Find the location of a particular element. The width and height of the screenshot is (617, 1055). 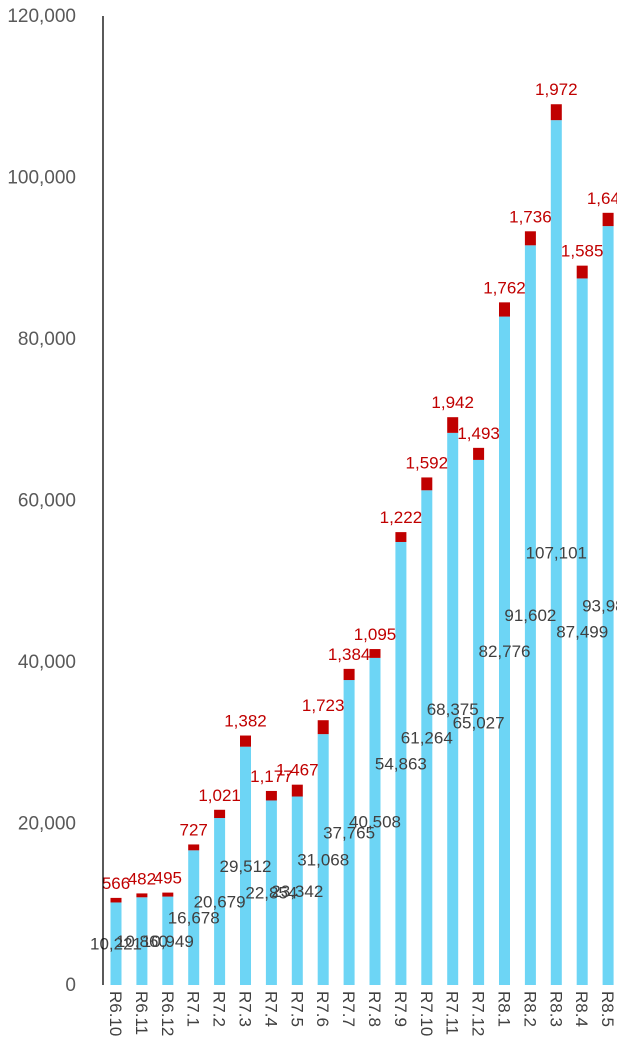

data-label-a: 31,068 is located at coordinates (323, 860).